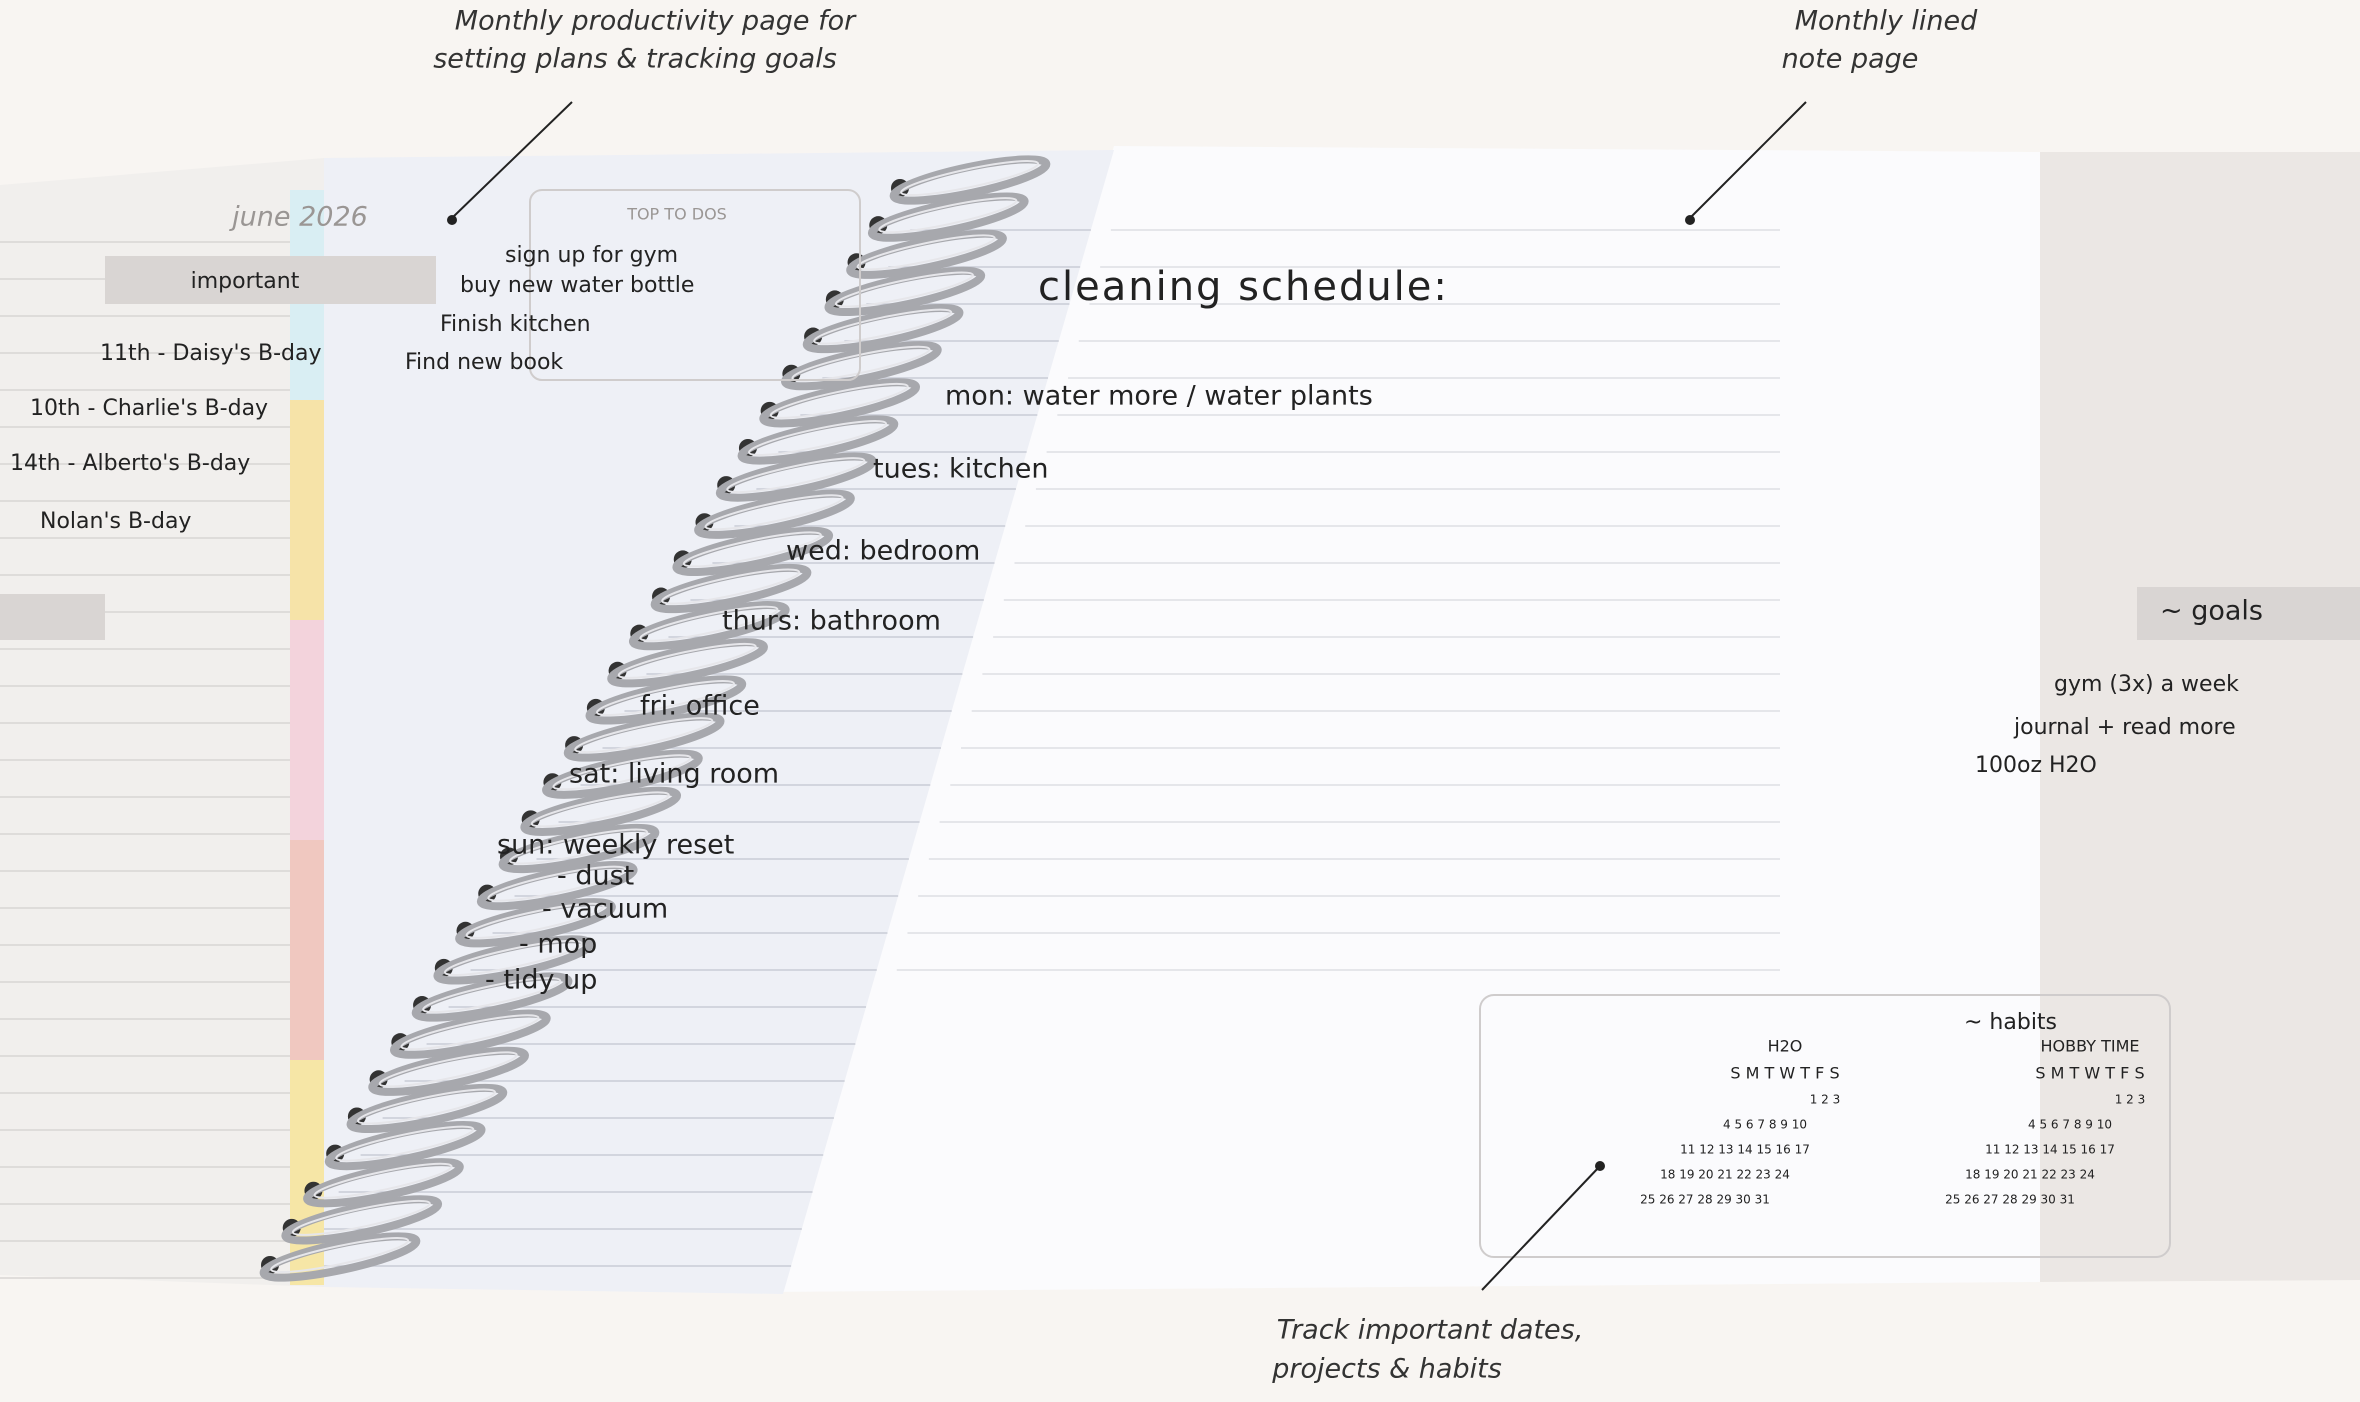 The image size is (2360, 1402). I want to click on annotation: projects & habits, so click(1386, 1369).